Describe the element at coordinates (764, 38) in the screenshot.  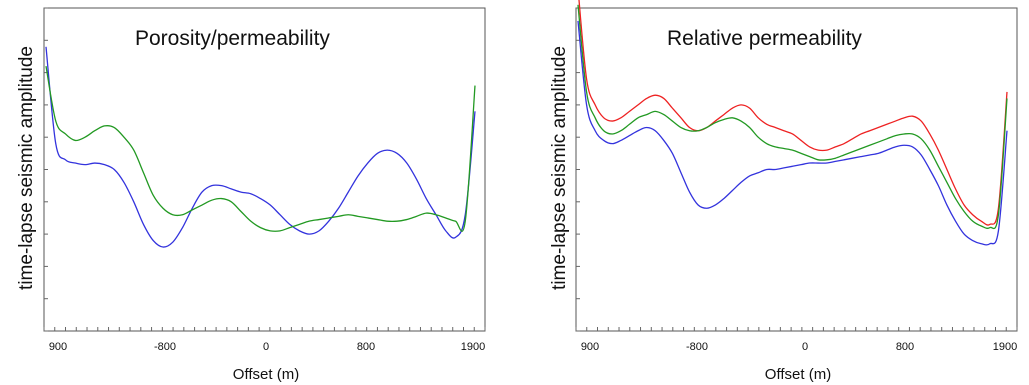
I see `chart-title: Relative permeability` at that location.